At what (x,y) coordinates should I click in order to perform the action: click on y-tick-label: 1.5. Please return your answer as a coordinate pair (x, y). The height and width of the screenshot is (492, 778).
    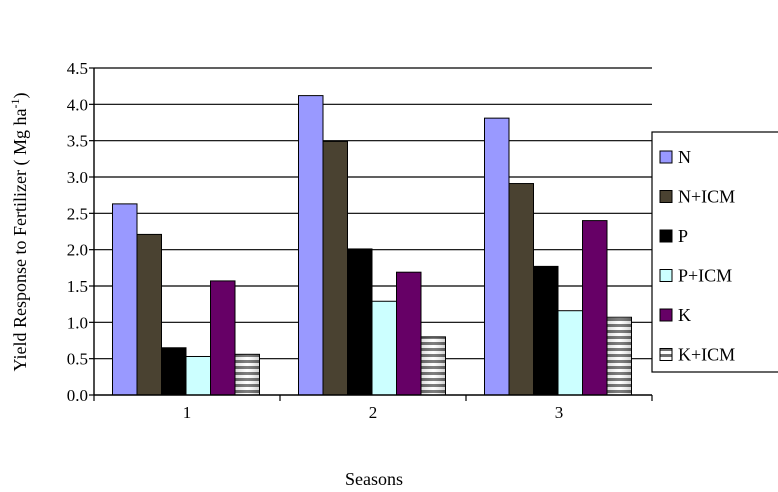
    Looking at the image, I should click on (77, 286).